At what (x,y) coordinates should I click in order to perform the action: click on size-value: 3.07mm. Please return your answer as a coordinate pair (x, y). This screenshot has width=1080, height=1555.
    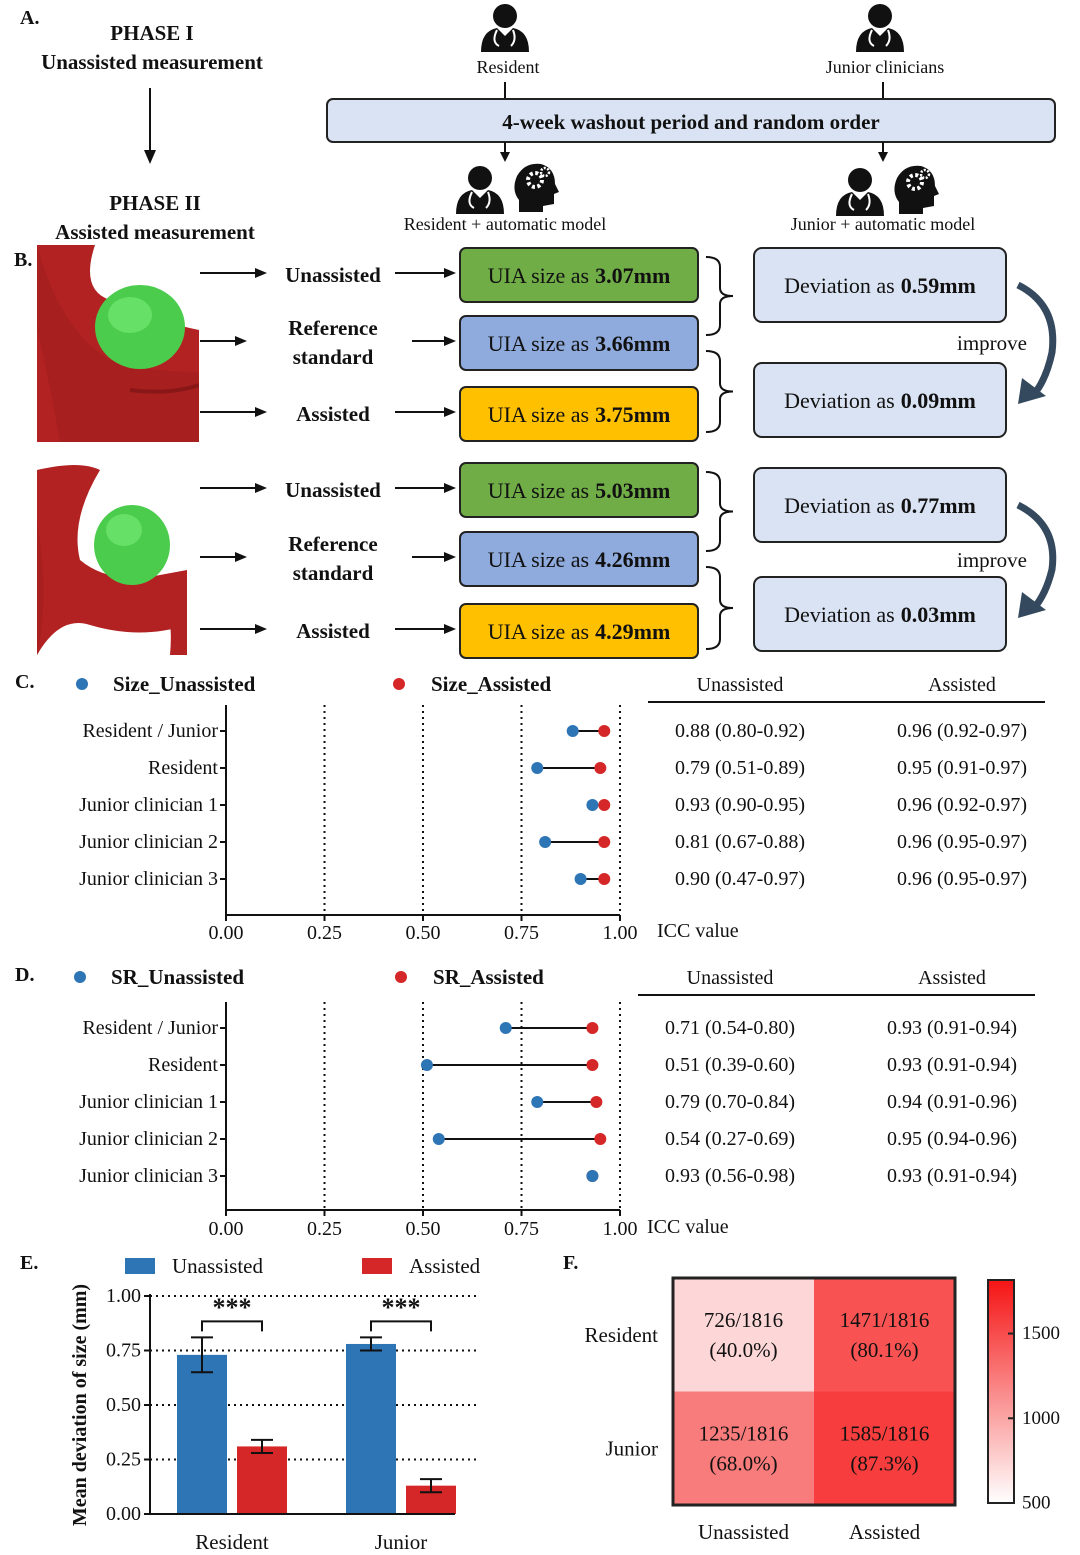
    Looking at the image, I should click on (632, 275).